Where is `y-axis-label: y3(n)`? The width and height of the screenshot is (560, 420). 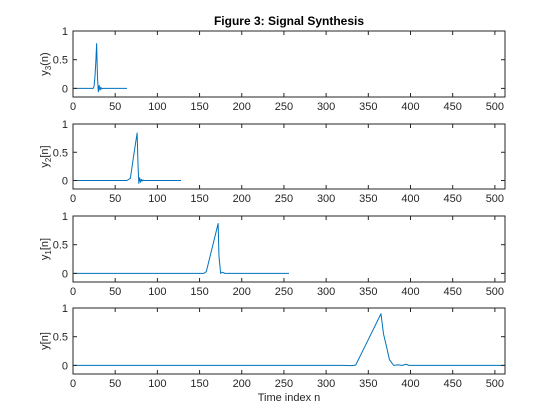 y-axis-label: y3(n) is located at coordinates (46, 63).